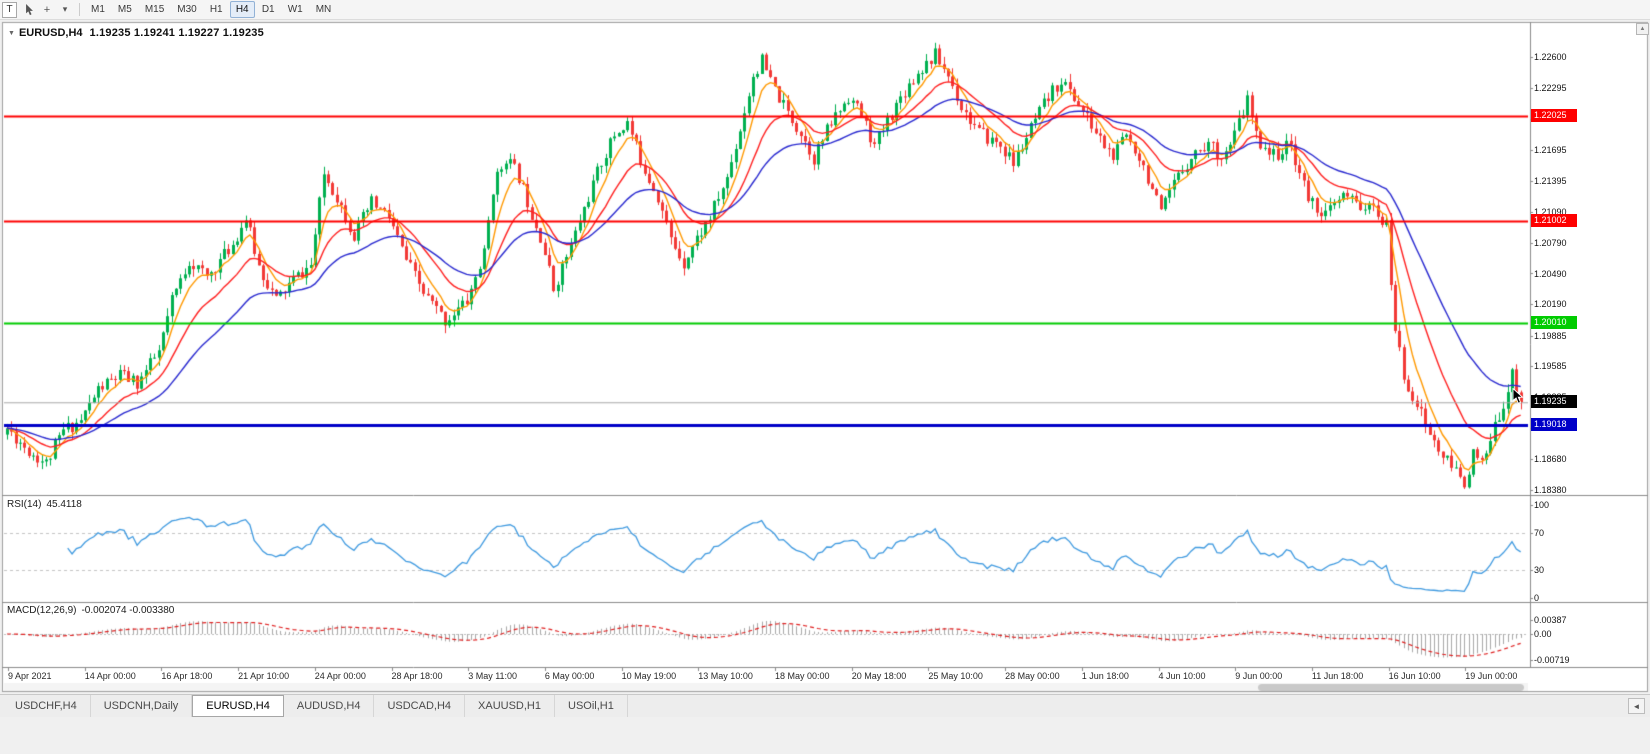 The width and height of the screenshot is (1650, 754). Describe the element at coordinates (128, 610) in the screenshot. I see `macd-values: -0.002074 -0.003380` at that location.